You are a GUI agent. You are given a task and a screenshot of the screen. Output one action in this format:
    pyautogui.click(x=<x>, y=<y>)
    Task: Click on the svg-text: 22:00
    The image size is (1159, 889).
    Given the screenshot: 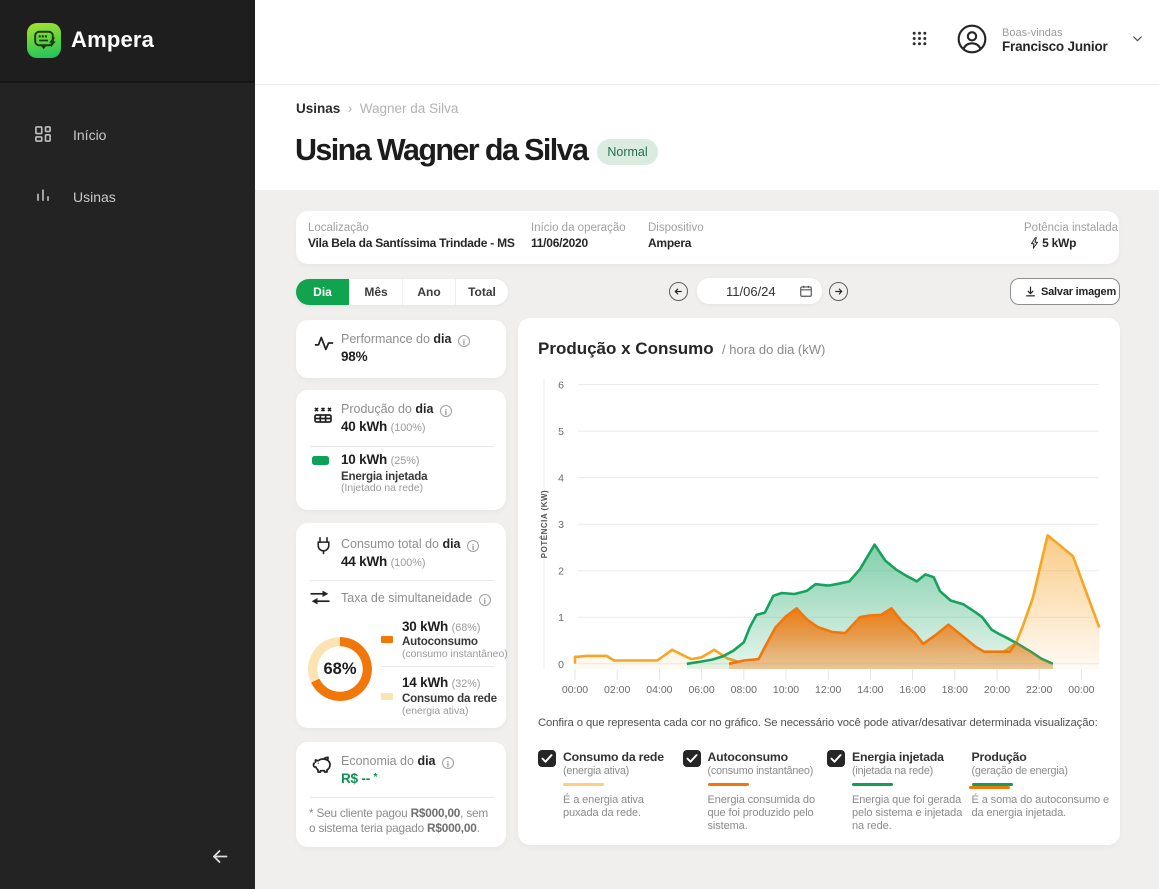 What is the action you would take?
    pyautogui.click(x=1039, y=690)
    